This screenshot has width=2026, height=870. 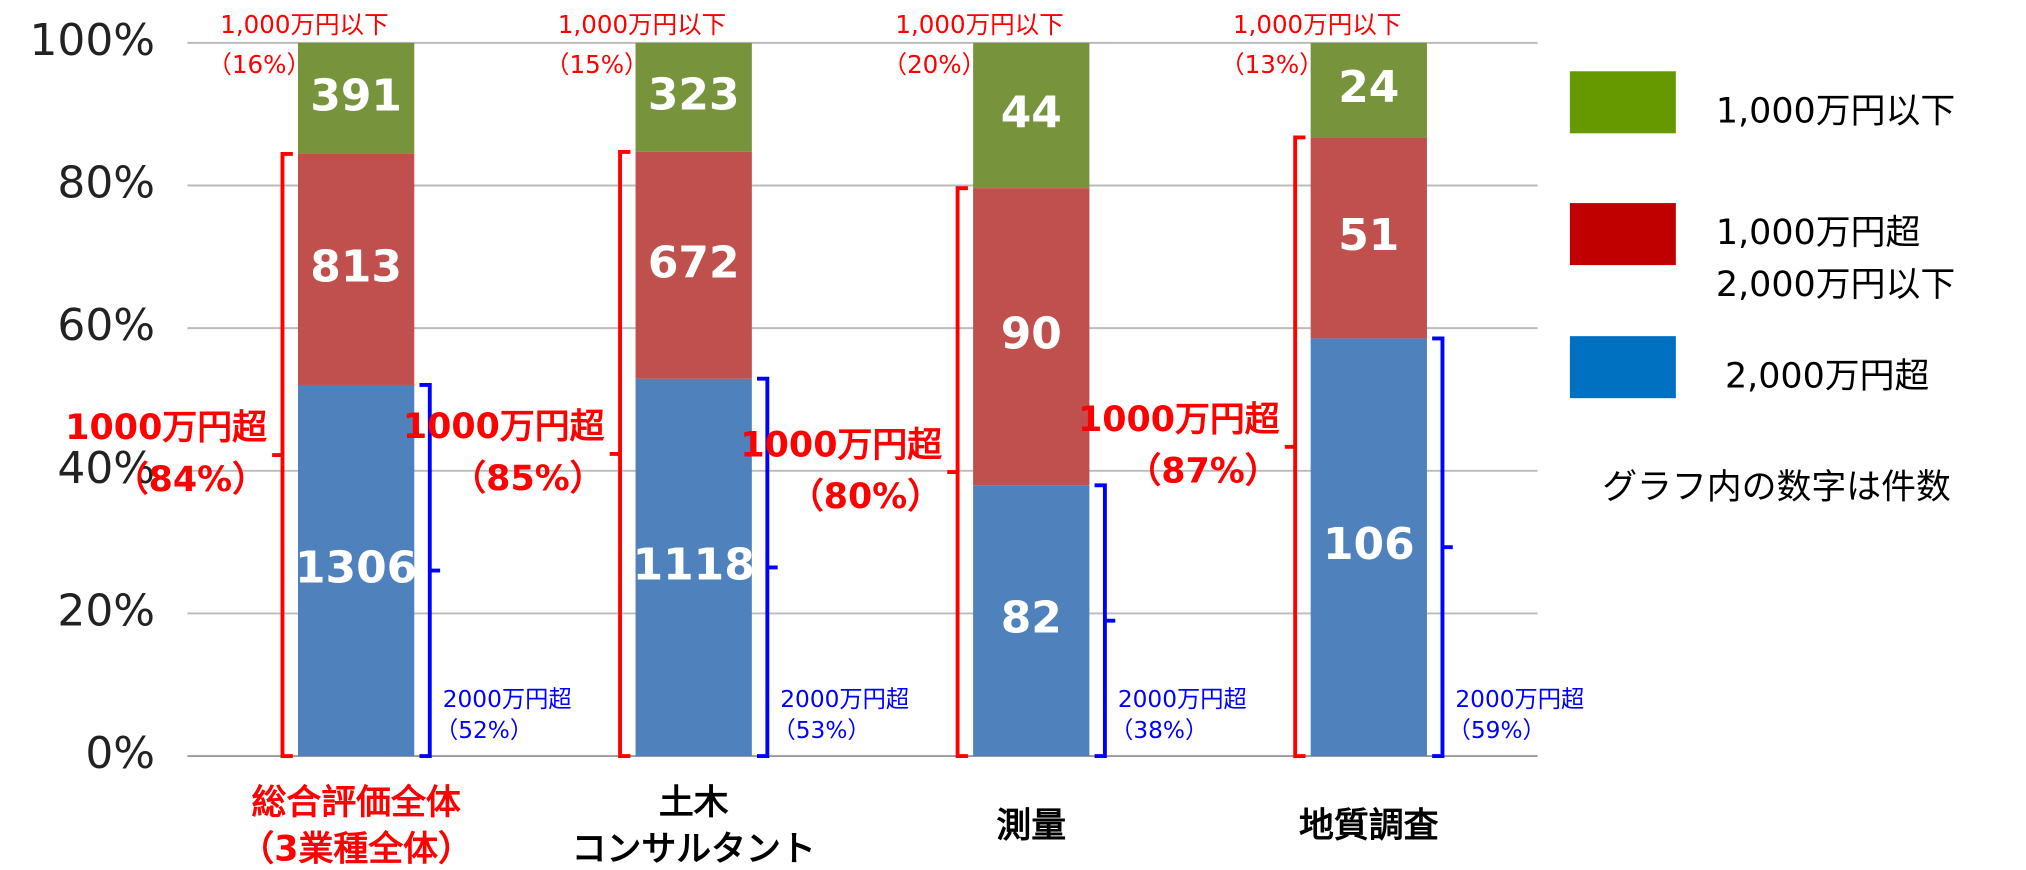 What do you see at coordinates (1835, 259) in the screenshot?
I see `legend-label: 1,000万円超 2,000万円以下` at bounding box center [1835, 259].